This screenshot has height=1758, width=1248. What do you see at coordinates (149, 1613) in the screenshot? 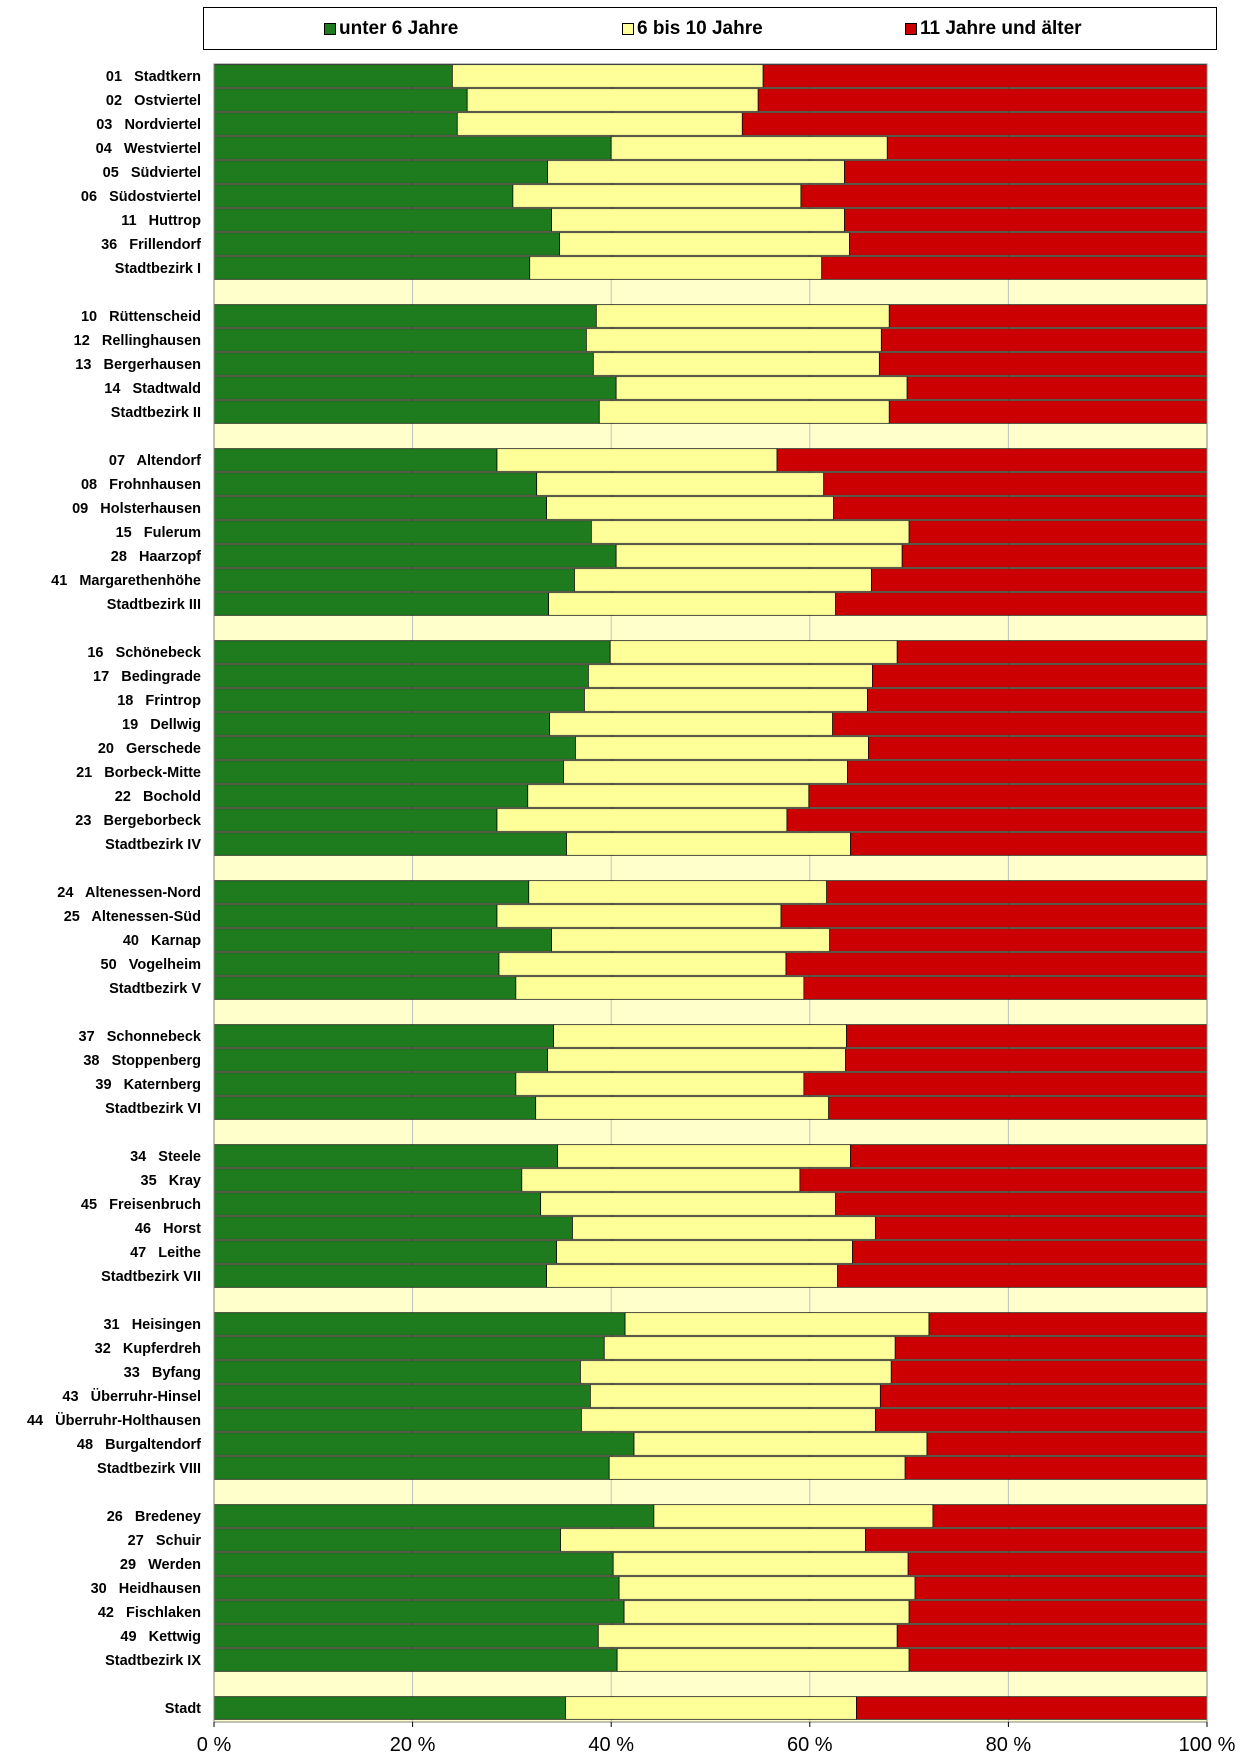
I see `category-label: 42 Fischlaken` at bounding box center [149, 1613].